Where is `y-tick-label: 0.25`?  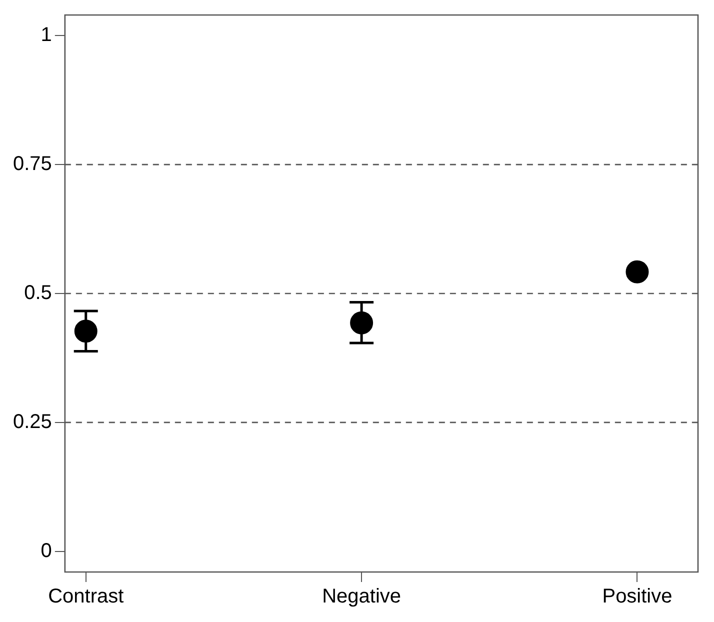 y-tick-label: 0.25 is located at coordinates (32, 421).